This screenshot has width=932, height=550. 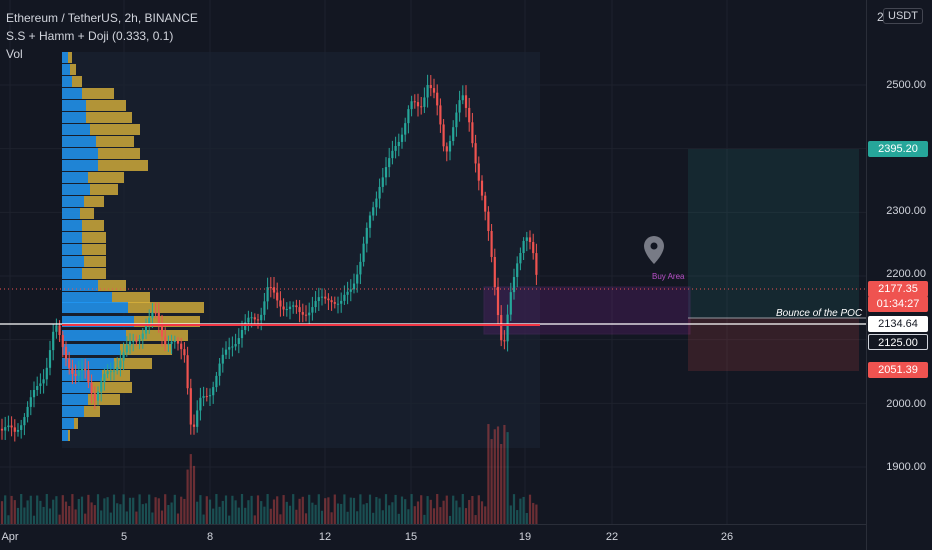 What do you see at coordinates (433, 537) in the screenshot?
I see `time-axis: Apr 5 8 12 15 19 22 26` at bounding box center [433, 537].